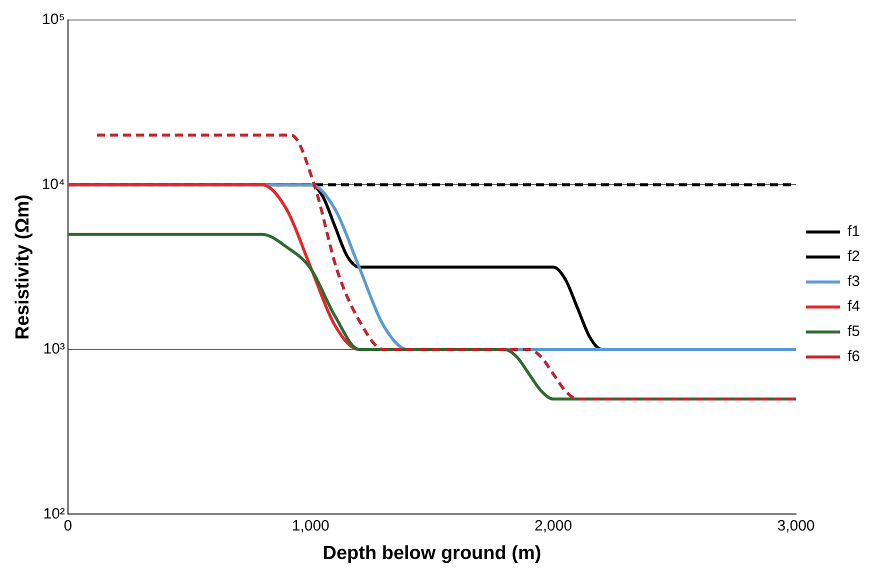 The image size is (886, 581). What do you see at coordinates (853, 307) in the screenshot?
I see `legend-label: f4` at bounding box center [853, 307].